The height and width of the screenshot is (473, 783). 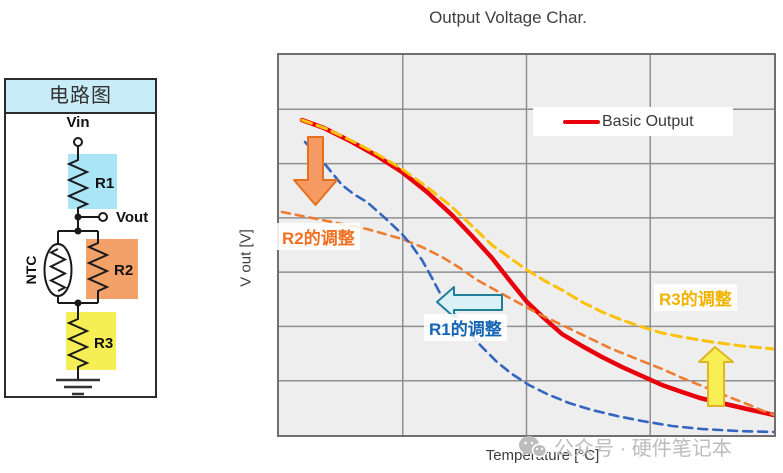 I want to click on wechat-icon, so click(x=533, y=446).